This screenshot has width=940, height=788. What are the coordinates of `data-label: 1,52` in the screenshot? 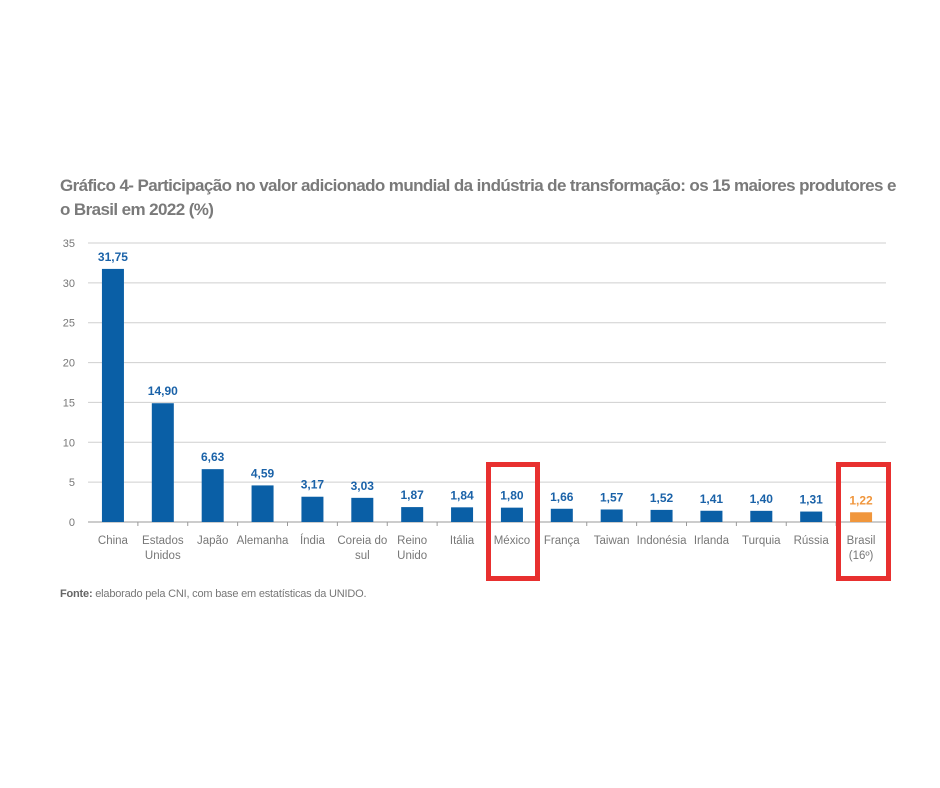 It's located at (662, 498).